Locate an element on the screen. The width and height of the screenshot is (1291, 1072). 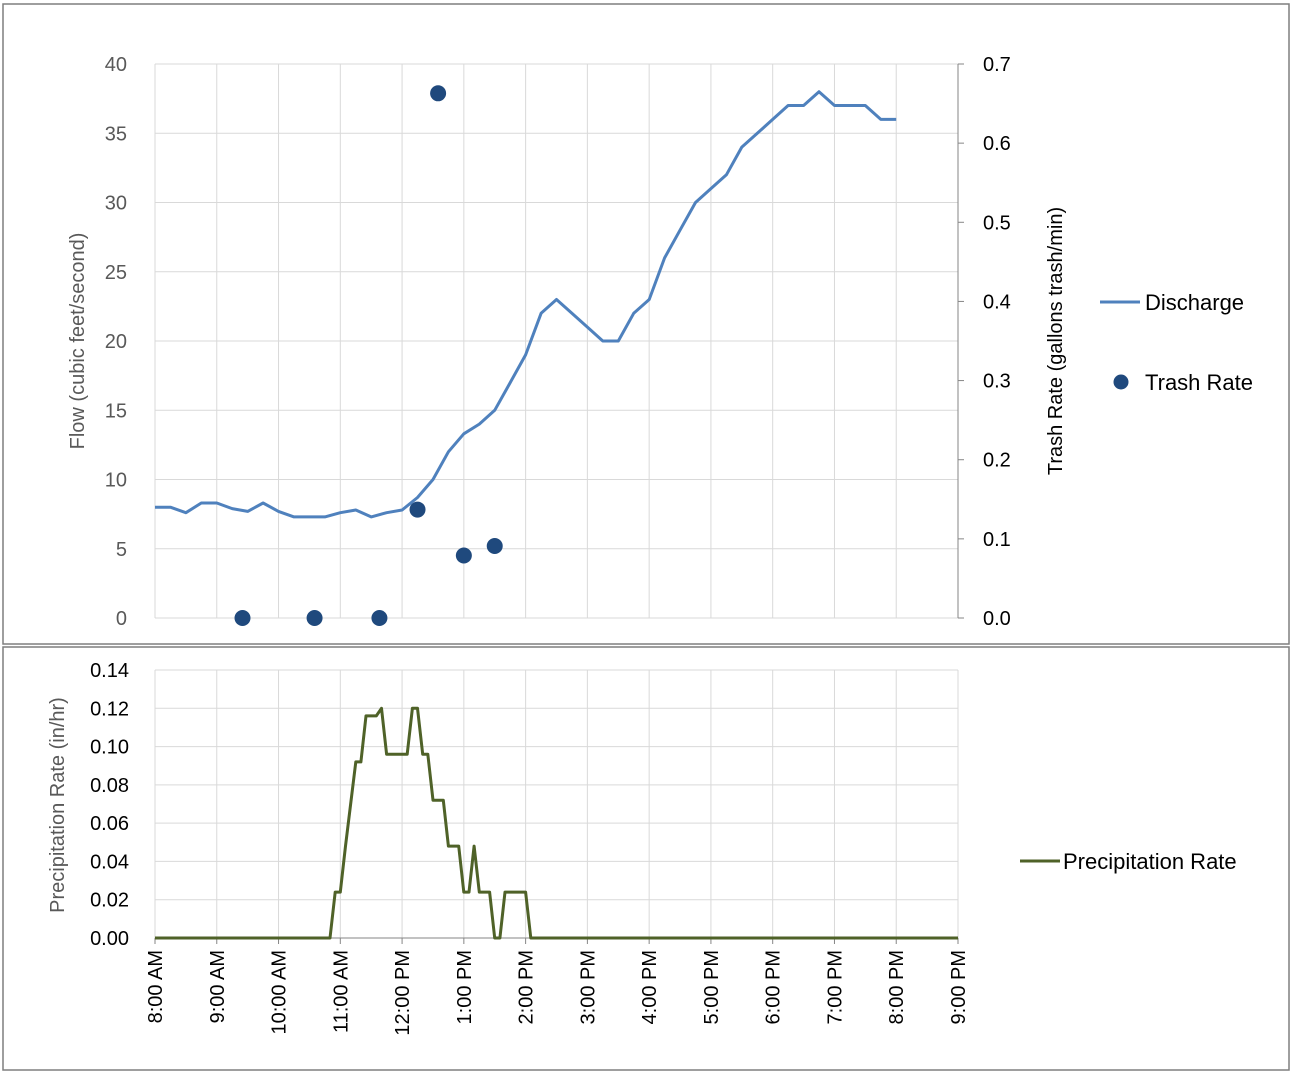
precip-tick-label: 0.04 is located at coordinates (109, 862).